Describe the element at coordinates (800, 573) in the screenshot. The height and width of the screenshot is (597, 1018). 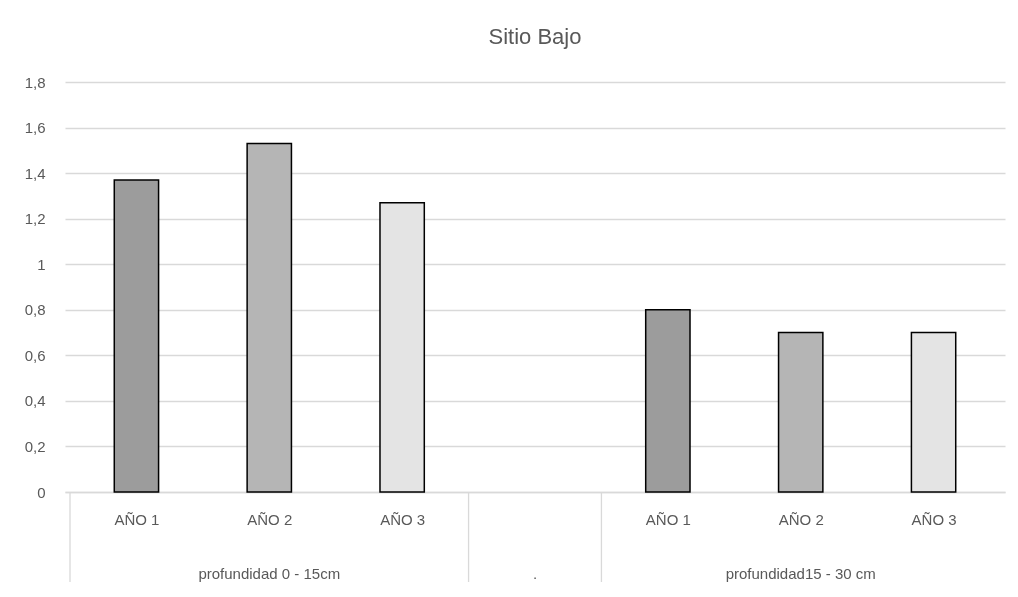
I see `text: profundidad15 - 30 cm` at that location.